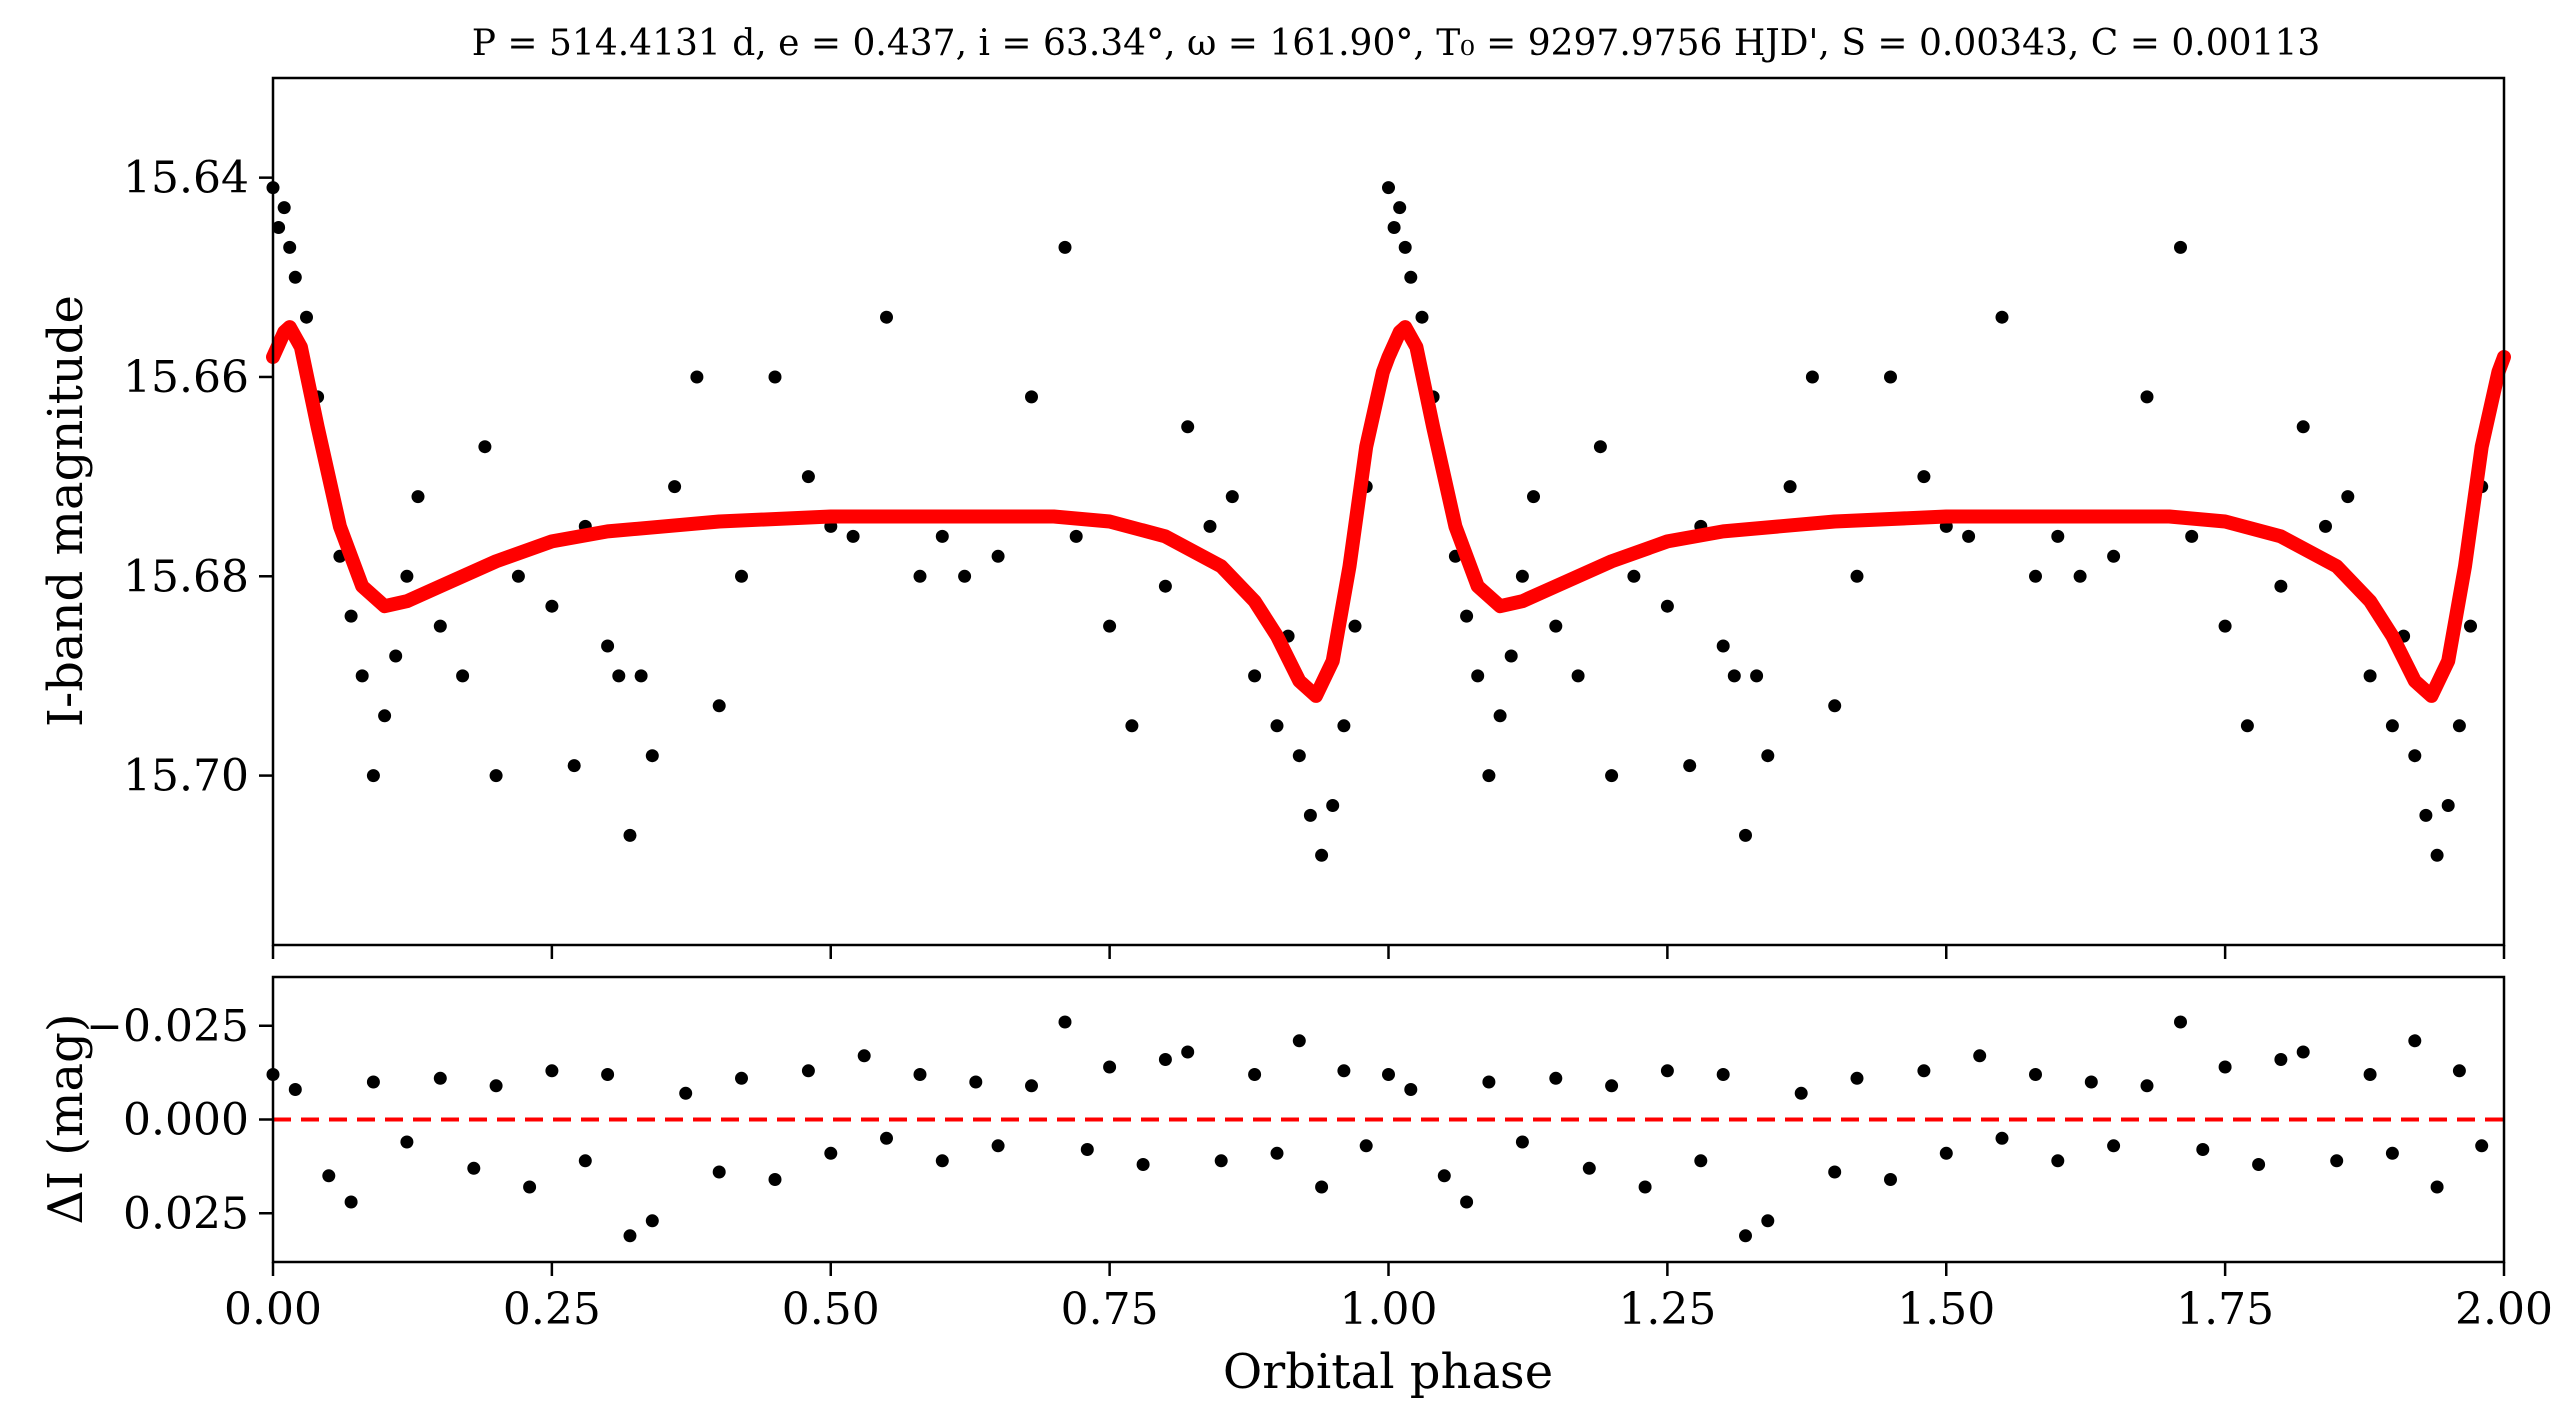  What do you see at coordinates (186, 1213) in the screenshot?
I see `bottom-y-tick-label: 0.025` at bounding box center [186, 1213].